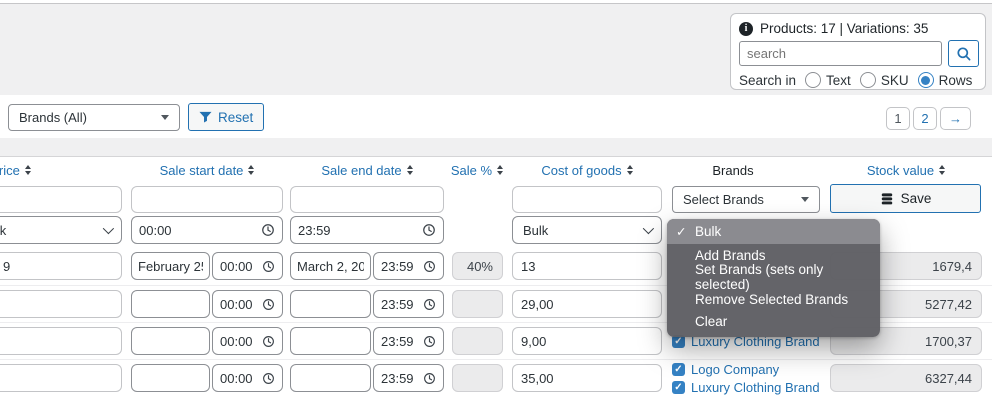 The height and width of the screenshot is (400, 992). I want to click on reset-label: Reset, so click(236, 117).